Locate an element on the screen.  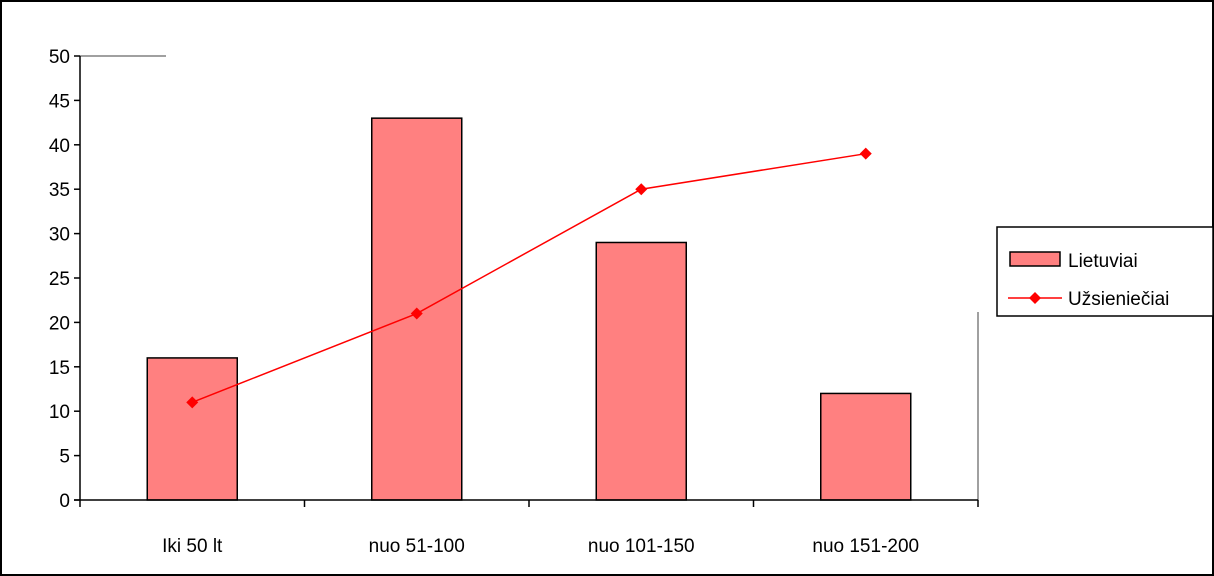
y-tick-label: 5 is located at coordinates (64, 457).